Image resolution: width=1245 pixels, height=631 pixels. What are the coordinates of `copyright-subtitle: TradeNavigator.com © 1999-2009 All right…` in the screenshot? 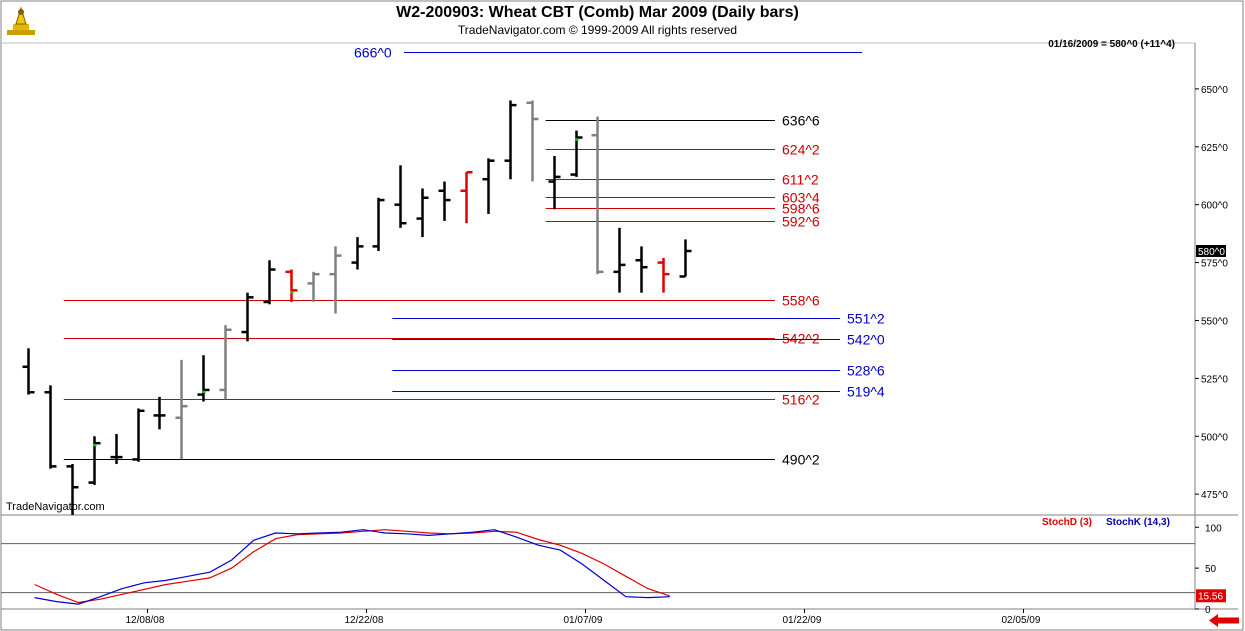 It's located at (597, 30).